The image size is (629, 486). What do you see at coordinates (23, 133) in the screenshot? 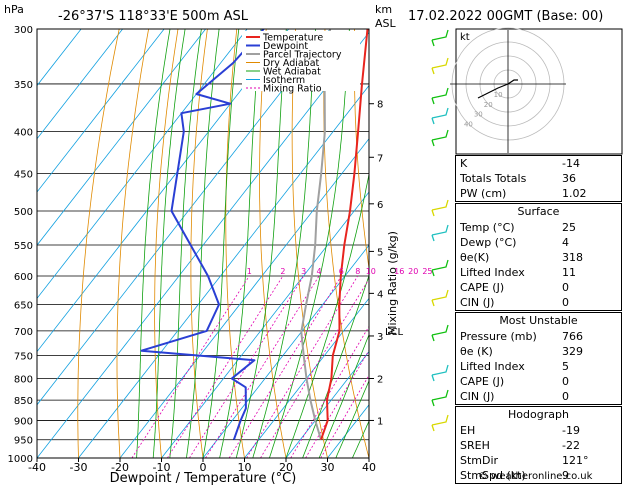
I see `pressure-tick-label: 400` at bounding box center [23, 133].